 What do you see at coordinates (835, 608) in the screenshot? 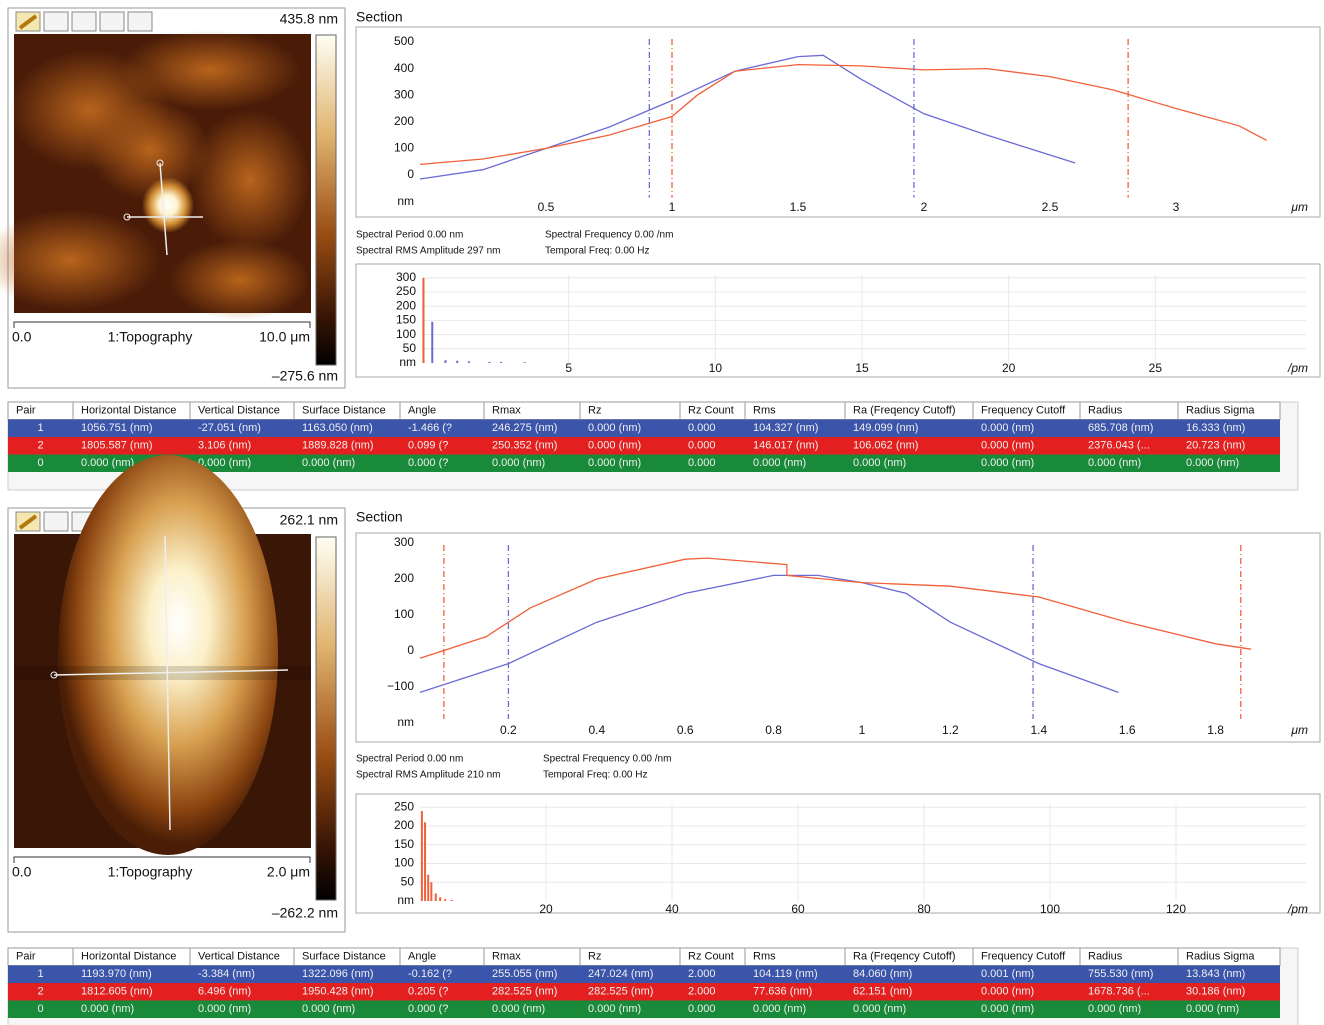
I see `section-line` at bounding box center [835, 608].